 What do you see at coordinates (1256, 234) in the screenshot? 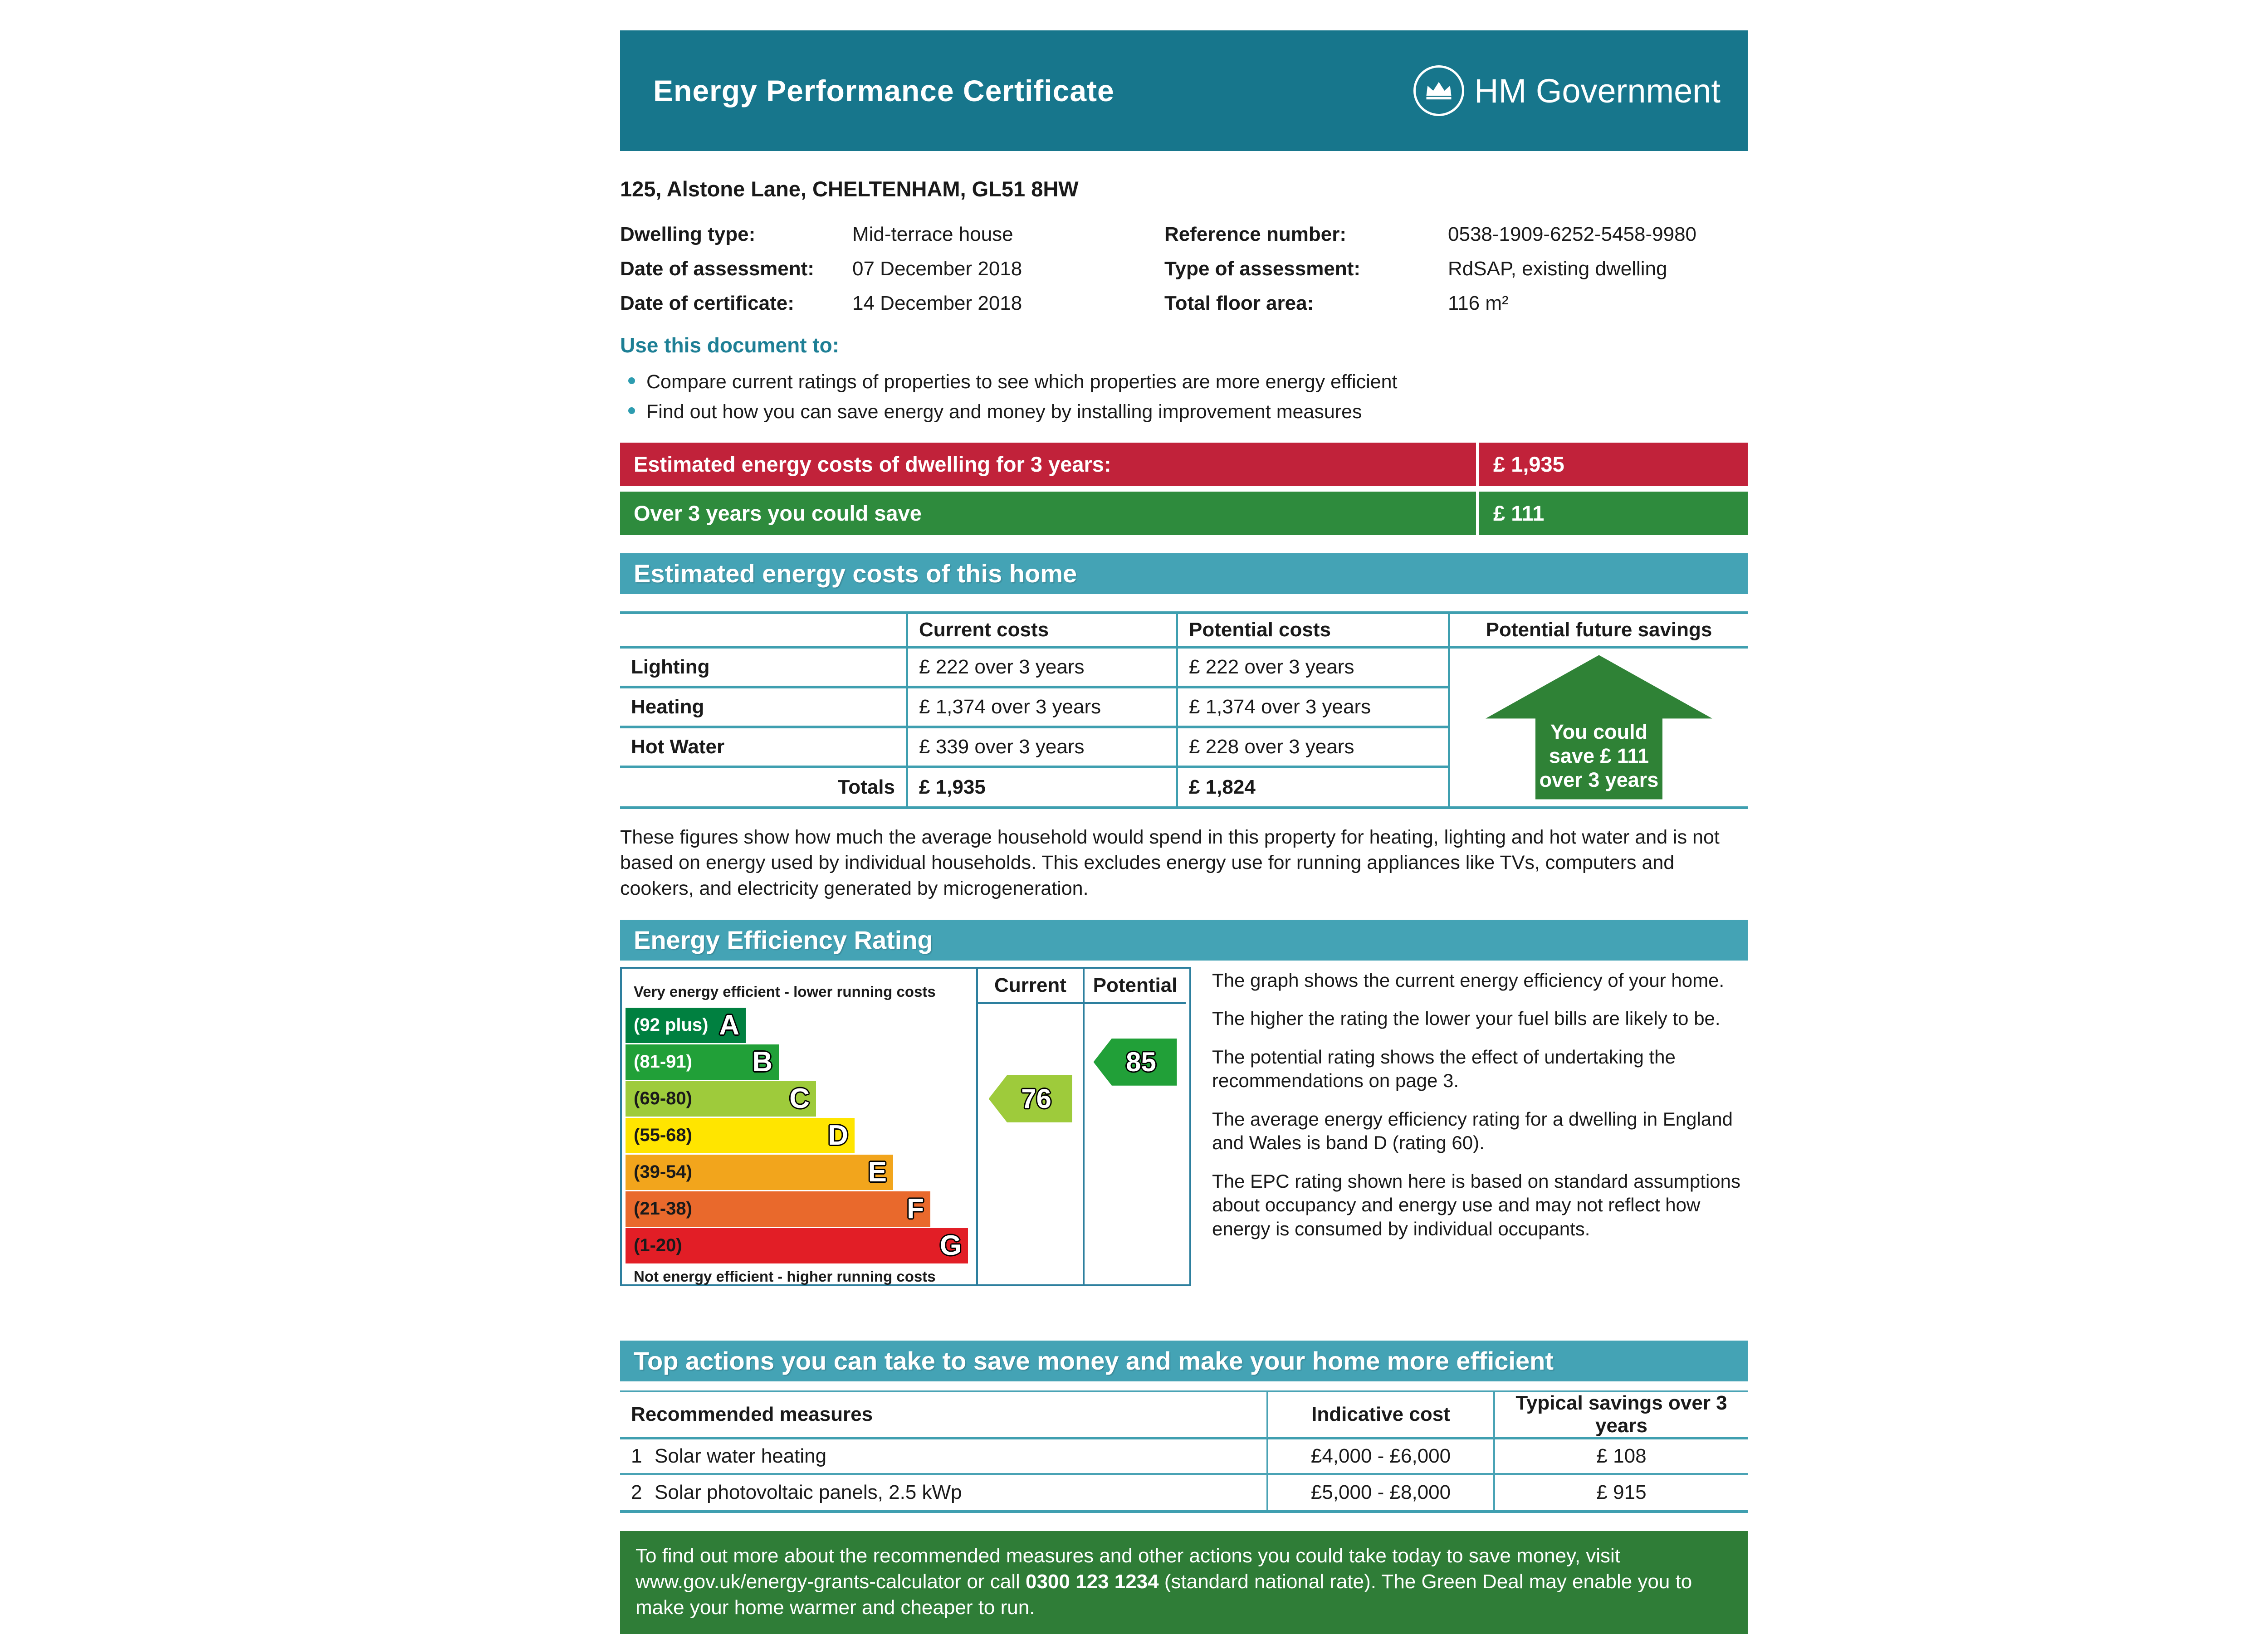
I see `detail-label: Reference number:` at bounding box center [1256, 234].